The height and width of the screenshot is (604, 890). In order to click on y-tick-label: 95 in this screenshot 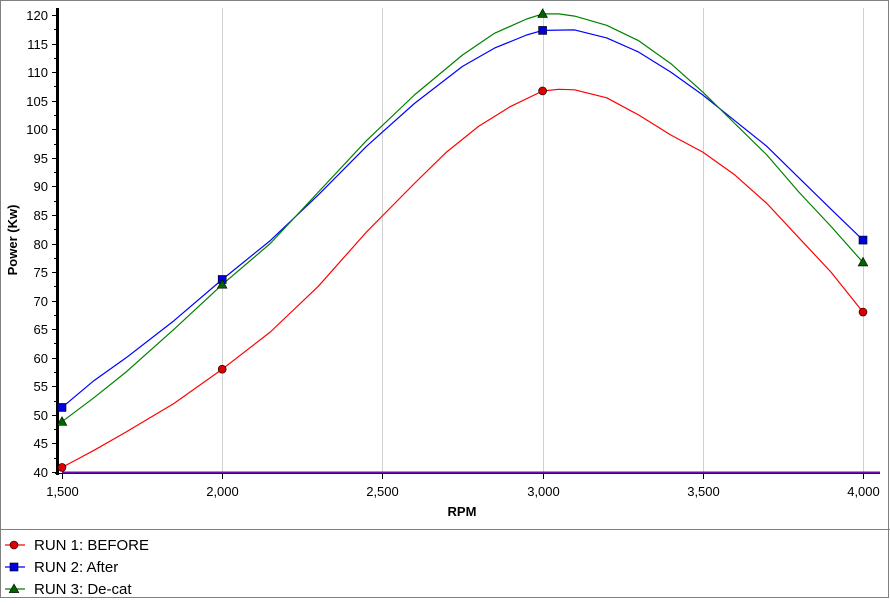, I will do `click(41, 158)`.